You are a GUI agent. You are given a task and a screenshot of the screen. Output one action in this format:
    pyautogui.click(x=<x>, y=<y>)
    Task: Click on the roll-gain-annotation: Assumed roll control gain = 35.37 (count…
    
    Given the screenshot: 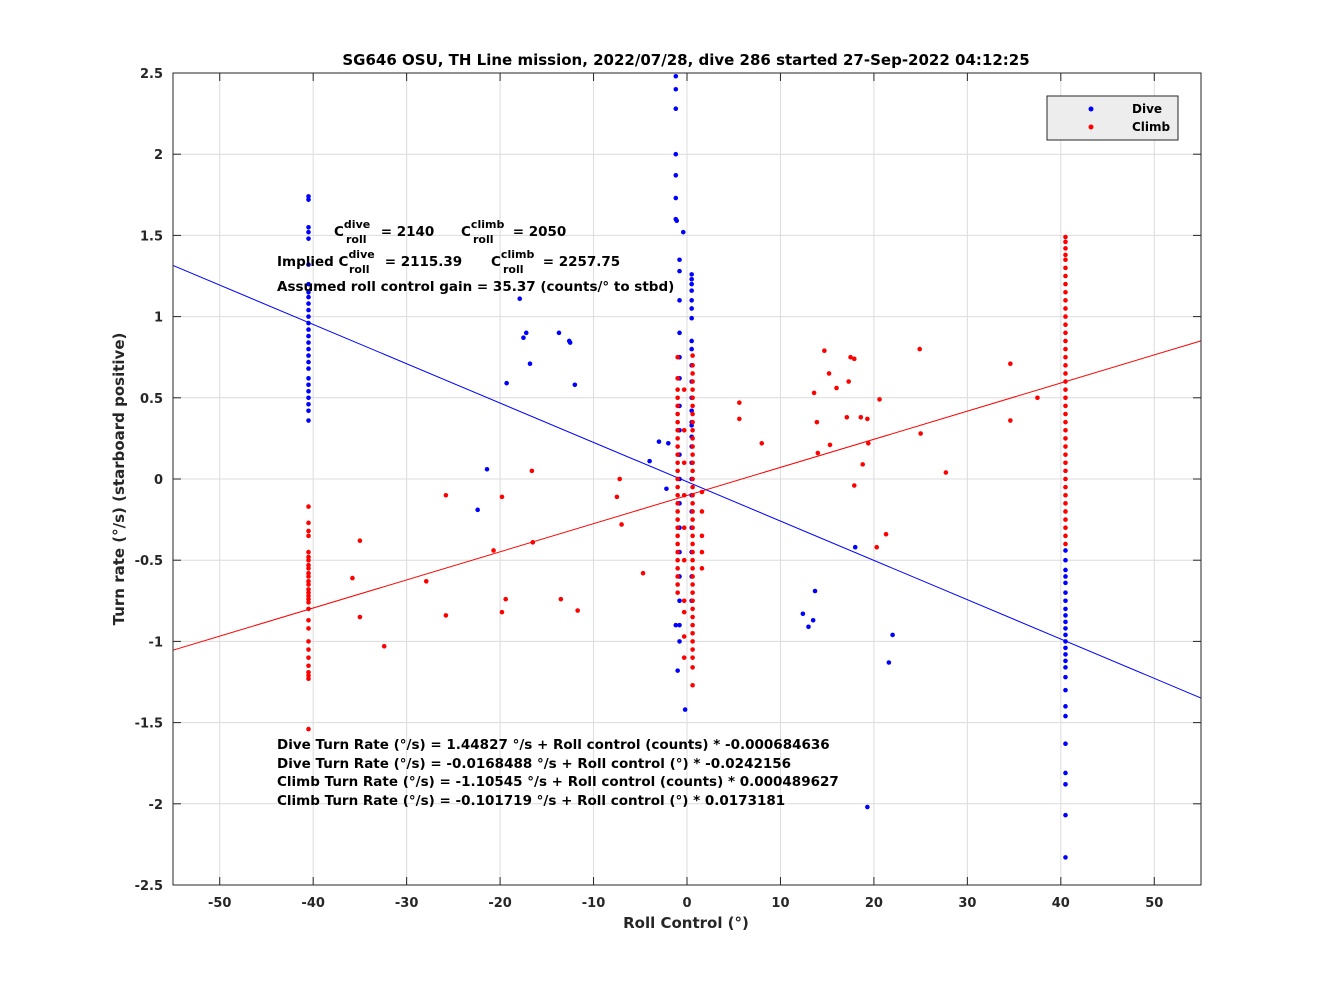 What is the action you would take?
    pyautogui.click(x=475, y=287)
    